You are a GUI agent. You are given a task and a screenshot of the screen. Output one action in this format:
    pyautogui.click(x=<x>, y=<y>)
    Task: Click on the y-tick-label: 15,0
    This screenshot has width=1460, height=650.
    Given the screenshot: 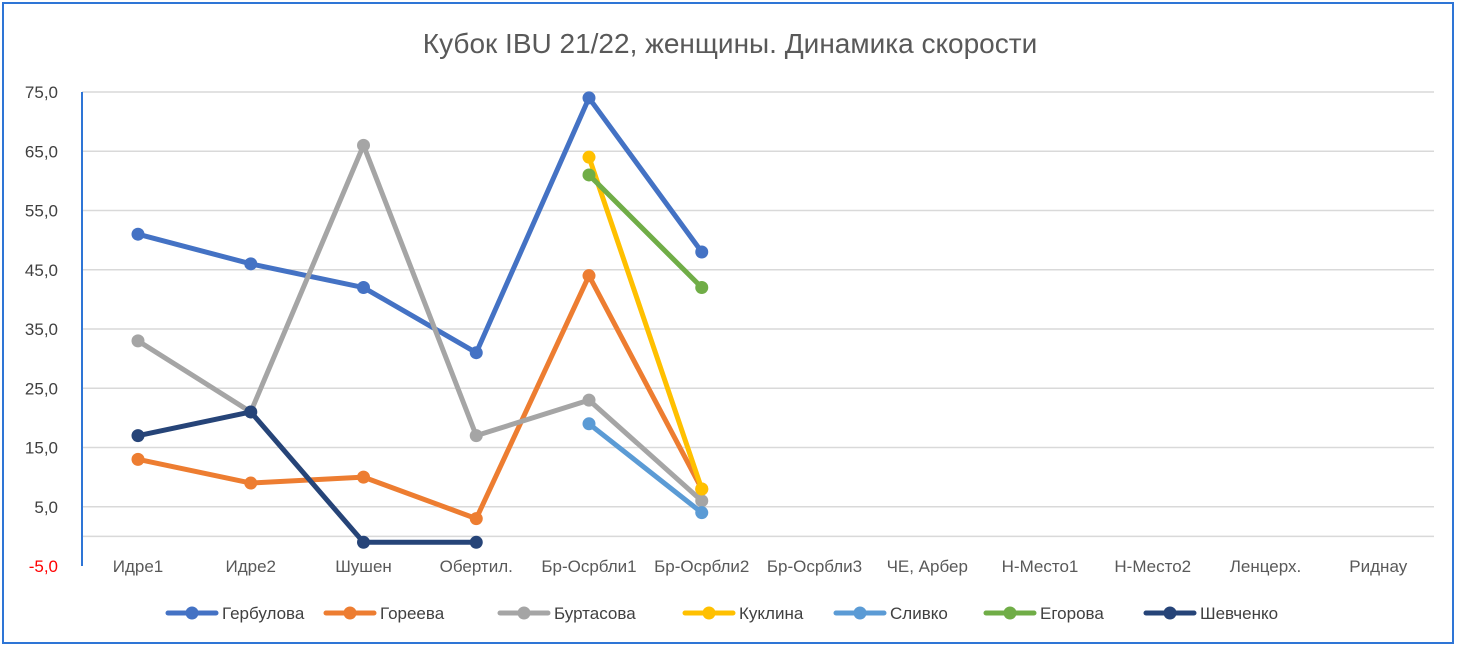 What is the action you would take?
    pyautogui.click(x=41, y=448)
    